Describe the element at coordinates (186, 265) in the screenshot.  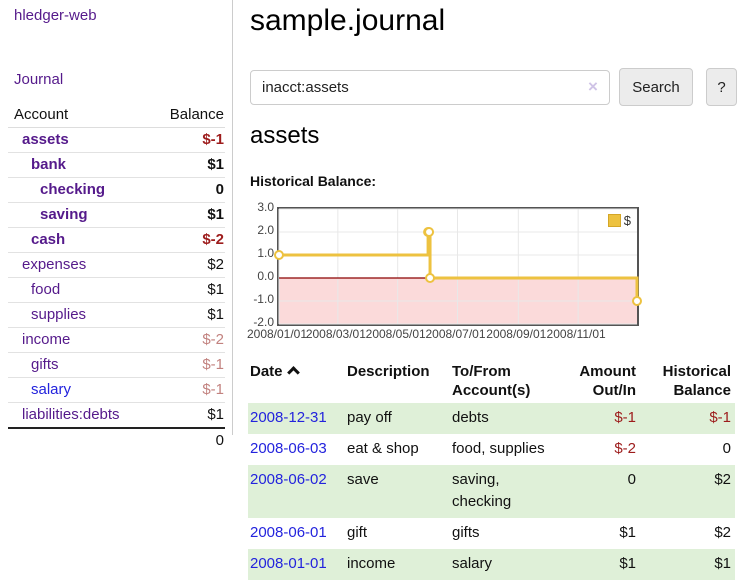
I see `account-balance: $2` at that location.